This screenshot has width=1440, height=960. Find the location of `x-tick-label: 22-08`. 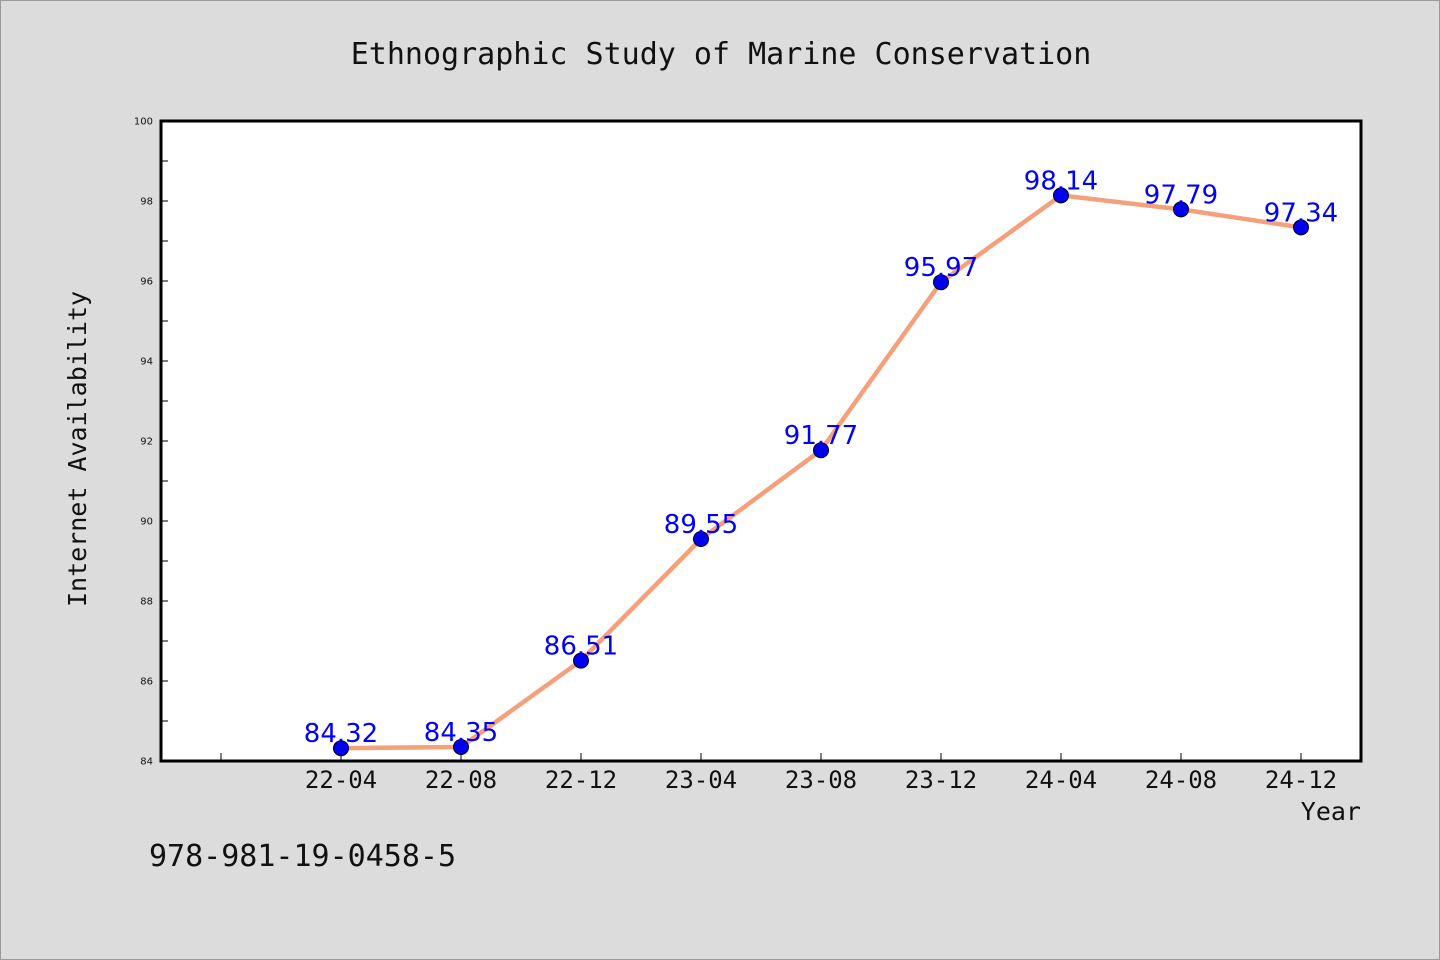

x-tick-label: 22-08 is located at coordinates (461, 780).